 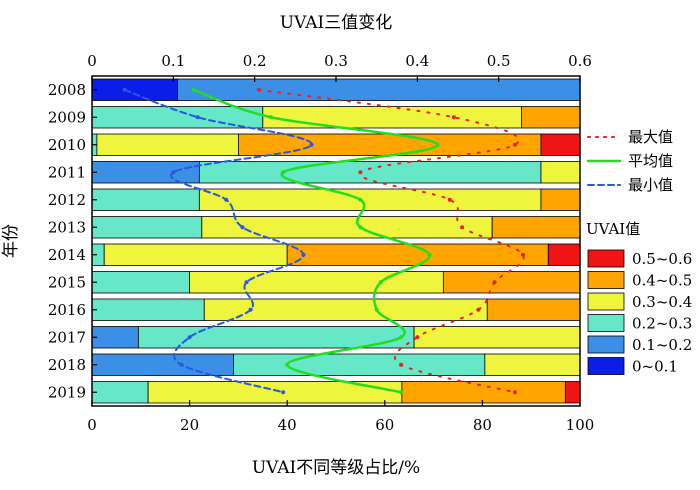 What do you see at coordinates (650, 161) in the screenshot?
I see `legend-line-label: 平均值` at bounding box center [650, 161].